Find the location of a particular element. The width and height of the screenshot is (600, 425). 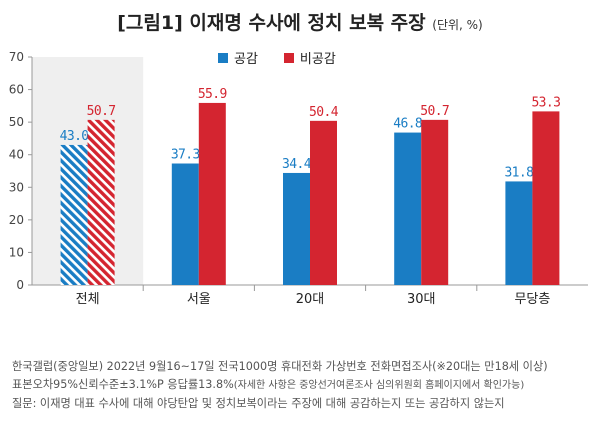

x-category-label: 무당층 is located at coordinates (532, 299).